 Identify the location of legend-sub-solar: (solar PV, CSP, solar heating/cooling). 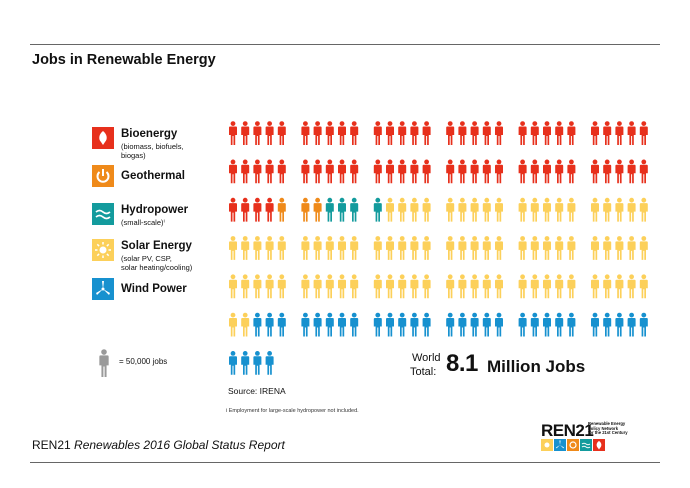
(157, 263).